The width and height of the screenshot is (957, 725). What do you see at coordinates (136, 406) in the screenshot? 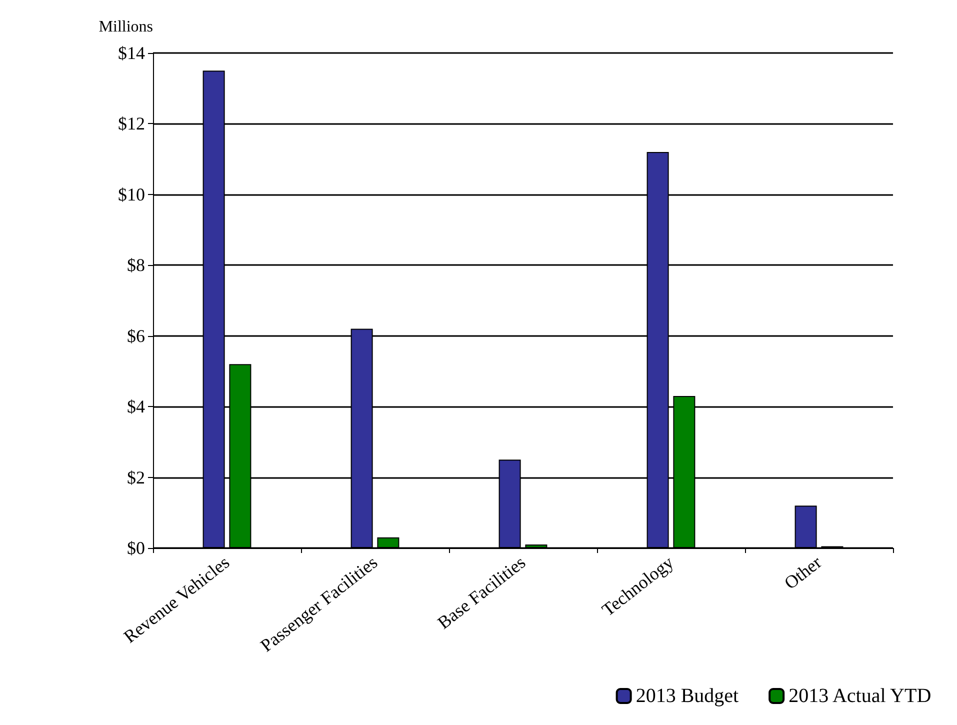
I see `y-tick-label: $4` at bounding box center [136, 406].